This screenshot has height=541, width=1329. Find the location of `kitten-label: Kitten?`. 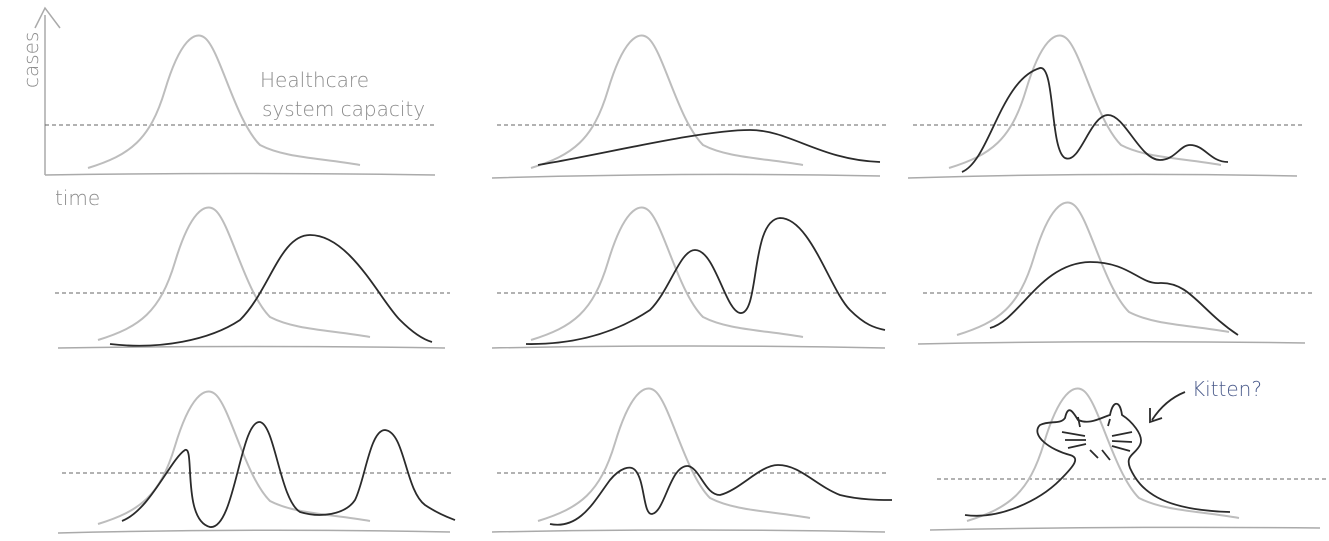

kitten-label: Kitten? is located at coordinates (1227, 389).